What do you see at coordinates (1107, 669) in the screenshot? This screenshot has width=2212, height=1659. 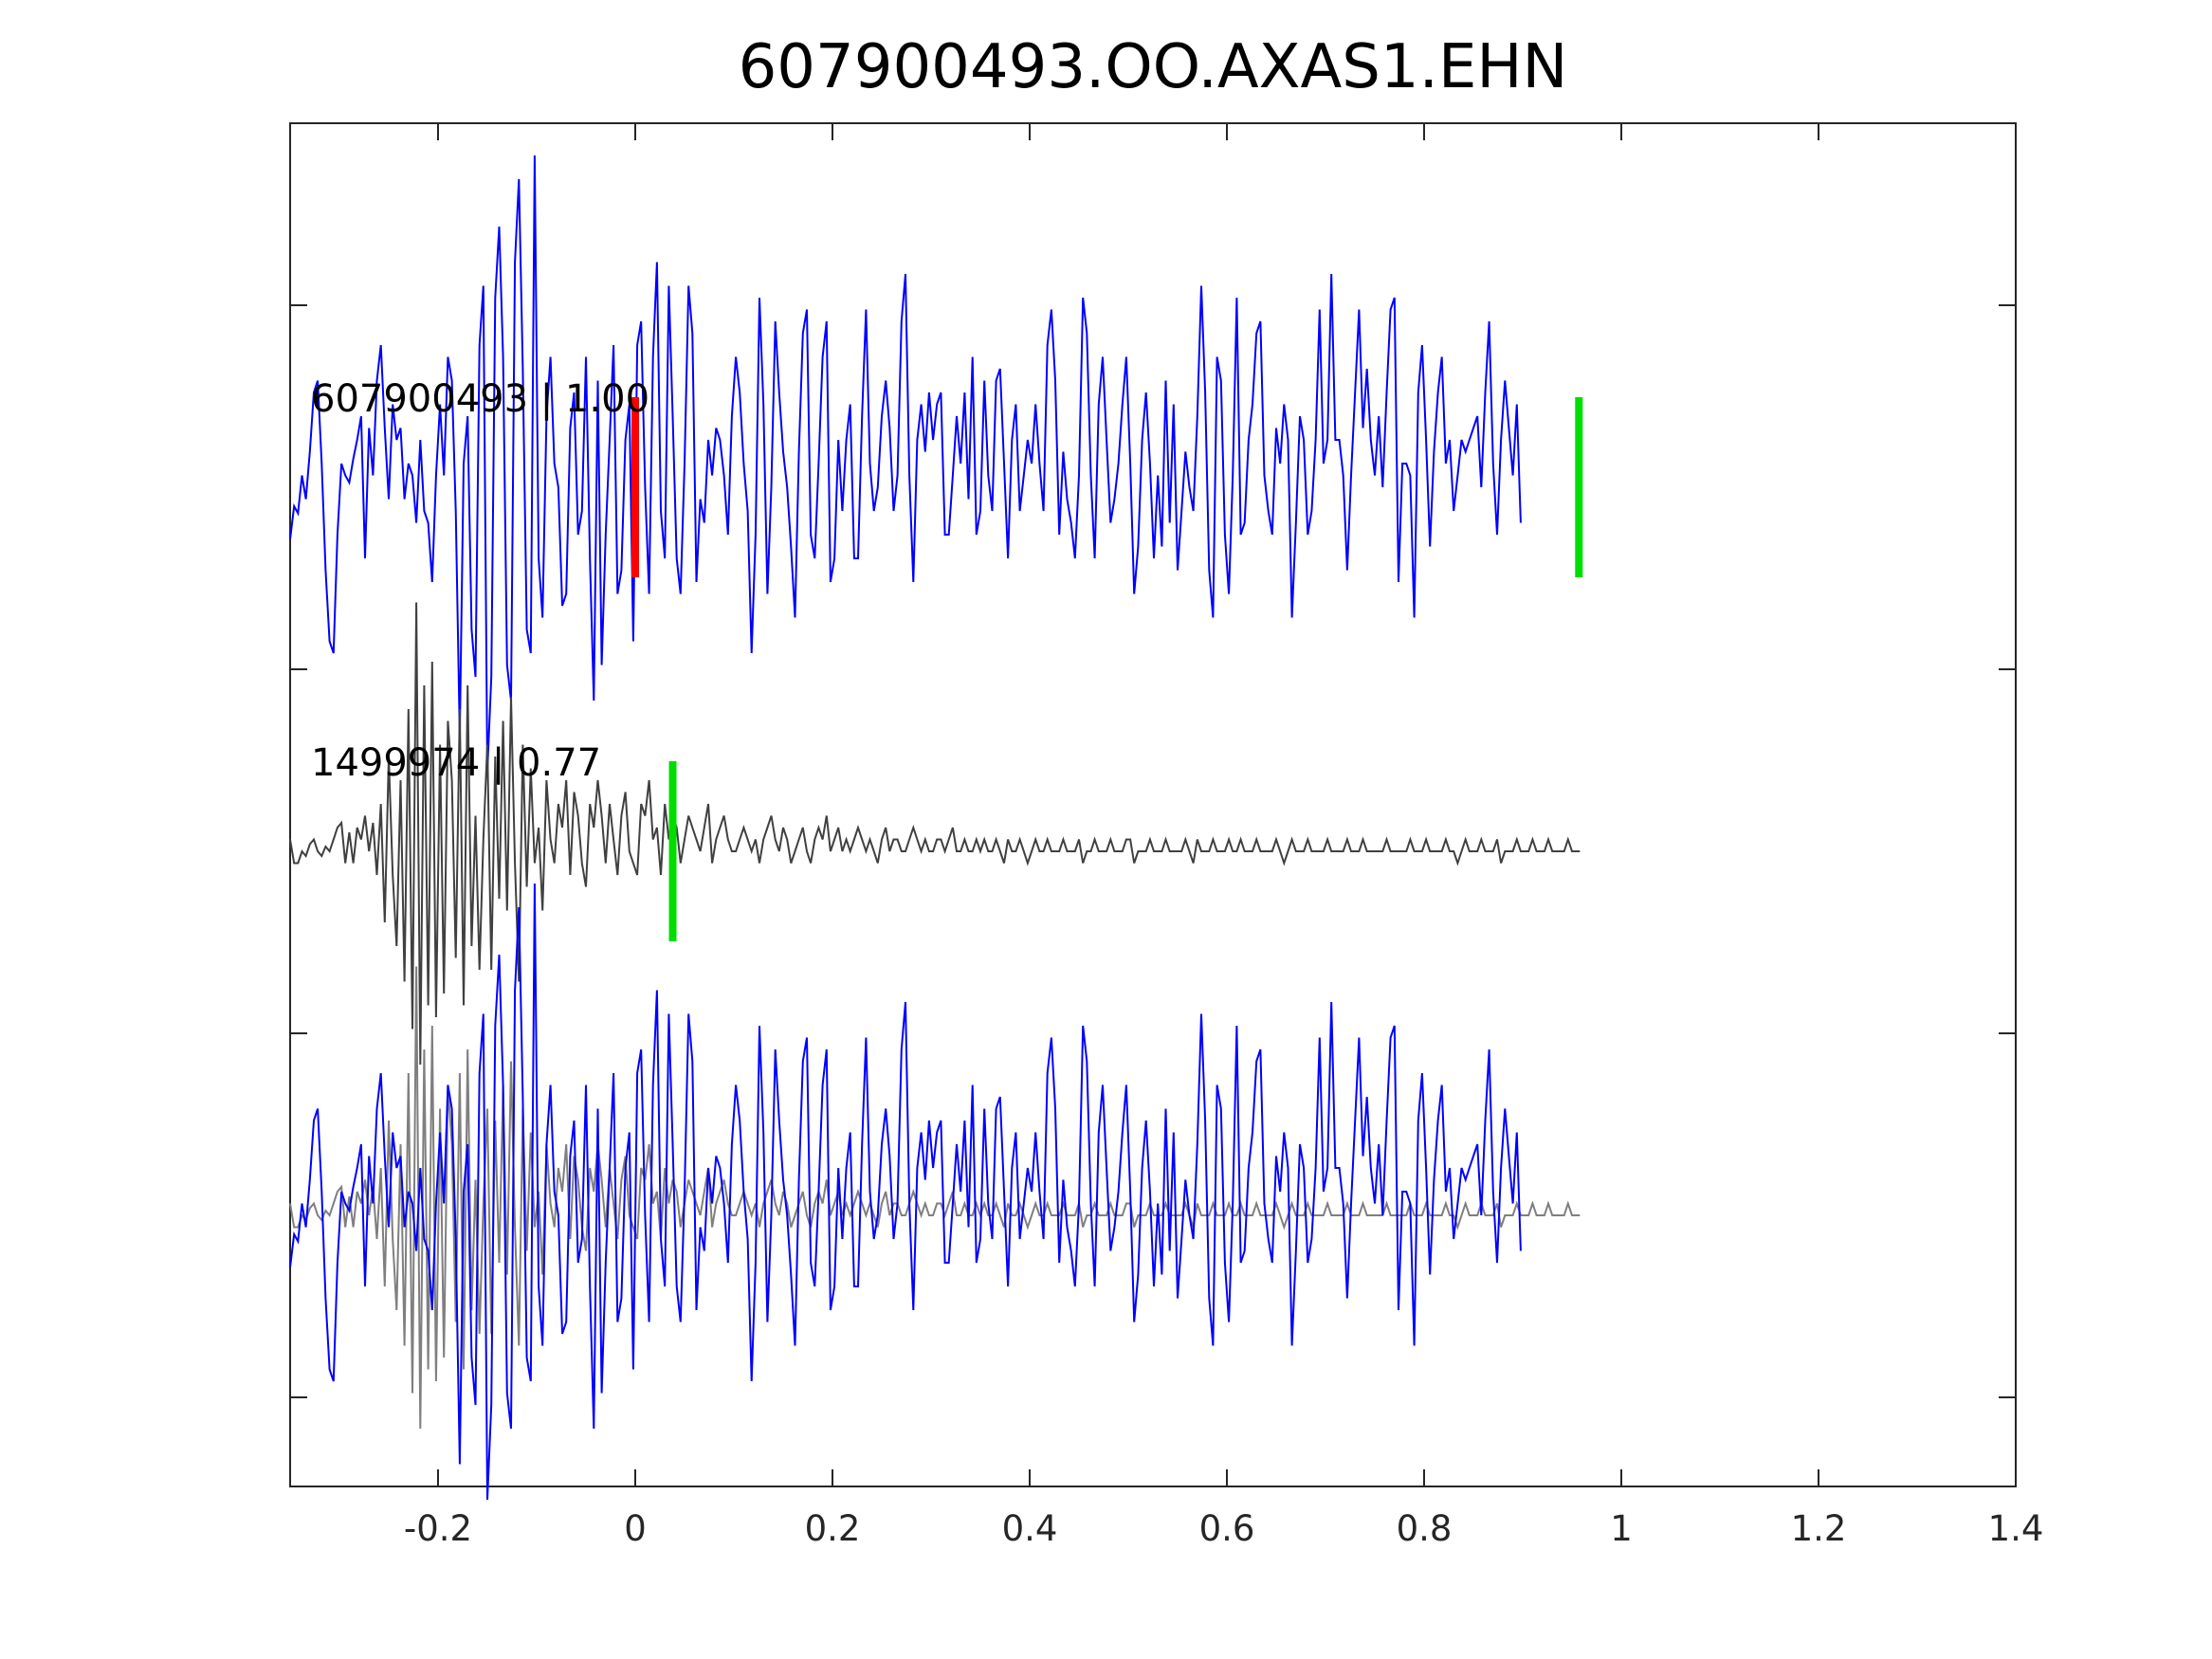 I see `pick-markers` at bounding box center [1107, 669].